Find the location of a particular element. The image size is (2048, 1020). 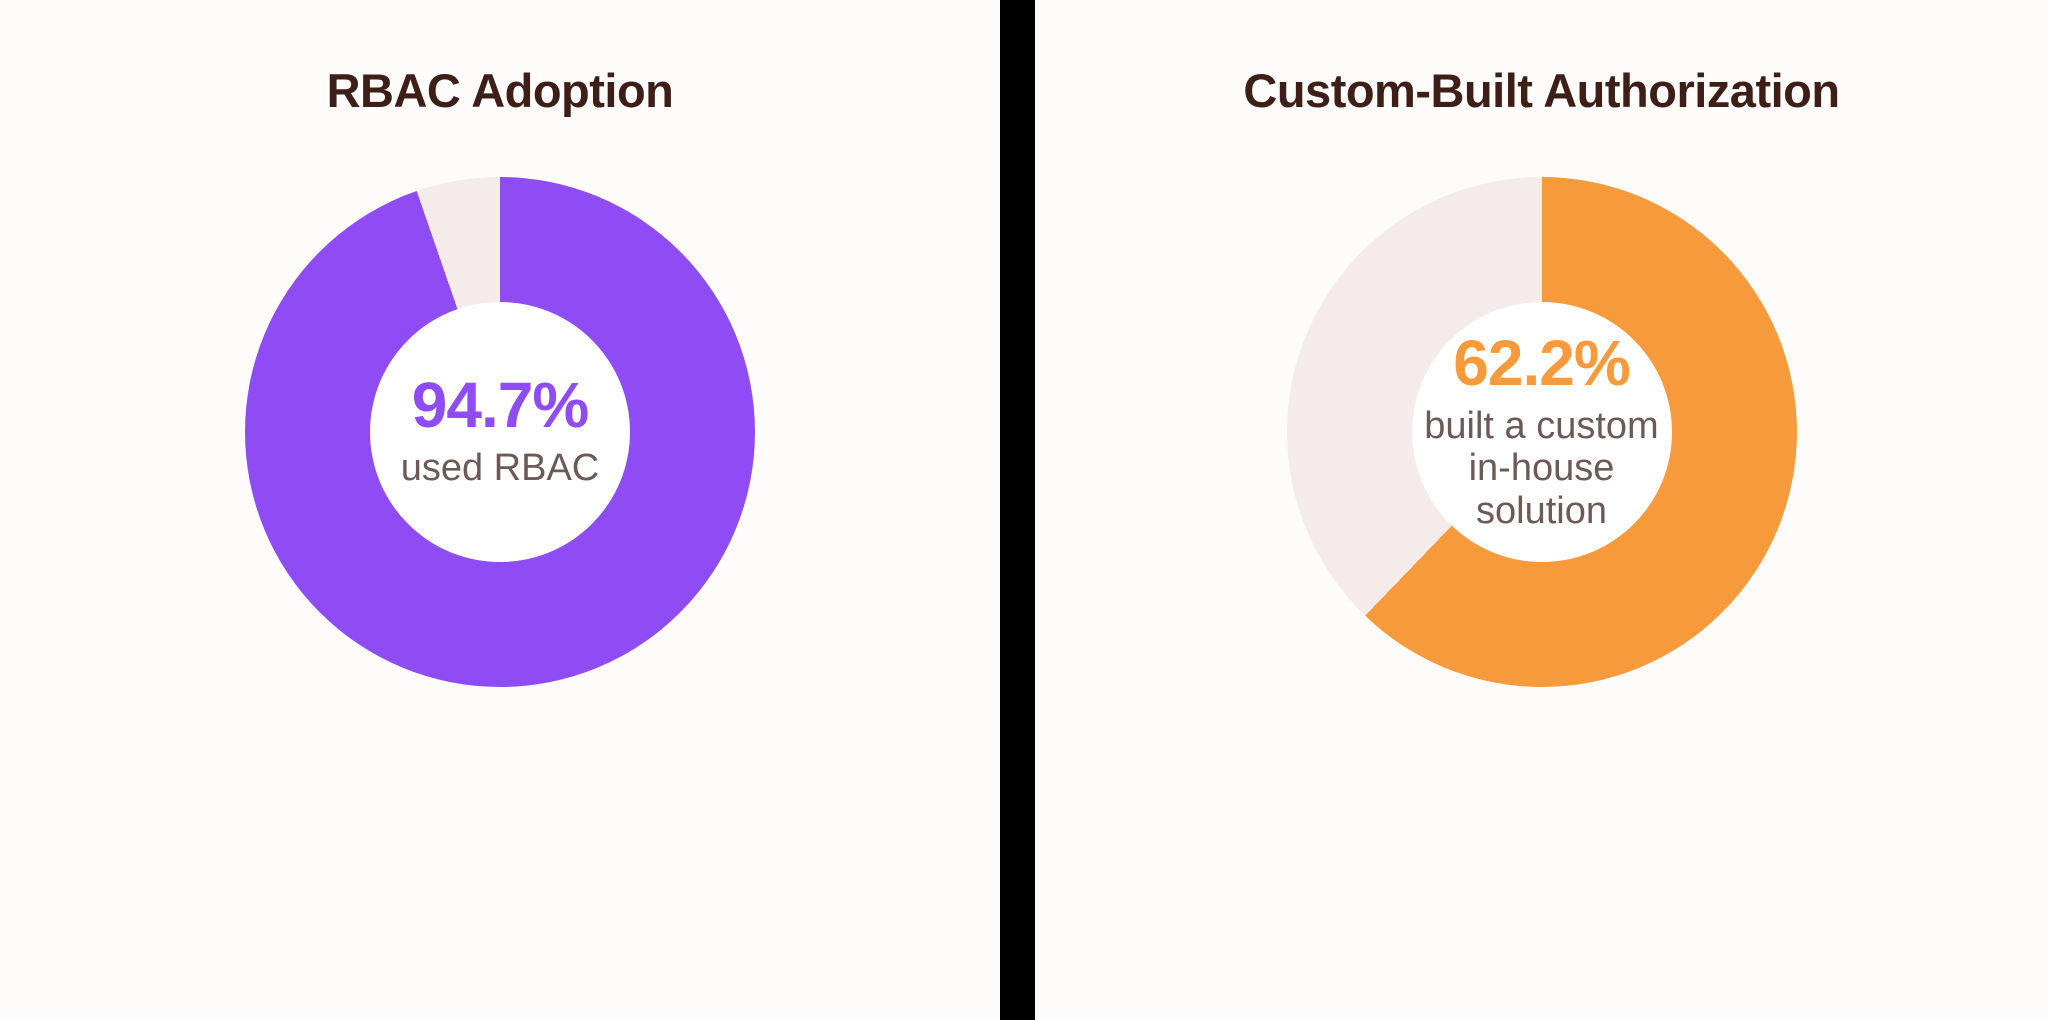

donut-center-right: 62.2% built a custom in-house solution is located at coordinates (1541, 431).